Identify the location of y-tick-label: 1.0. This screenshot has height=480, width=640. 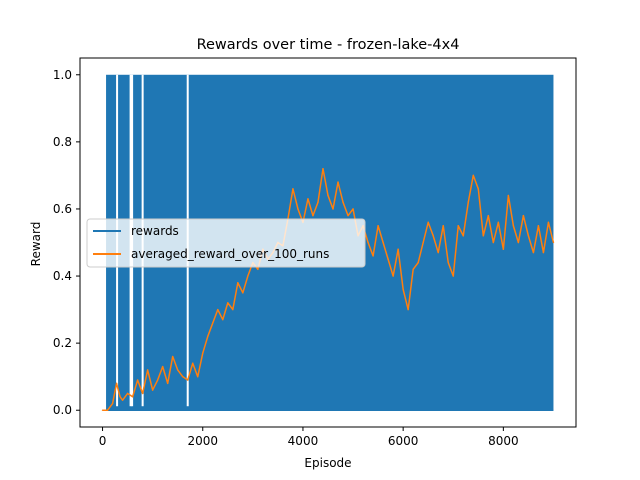
(62, 75).